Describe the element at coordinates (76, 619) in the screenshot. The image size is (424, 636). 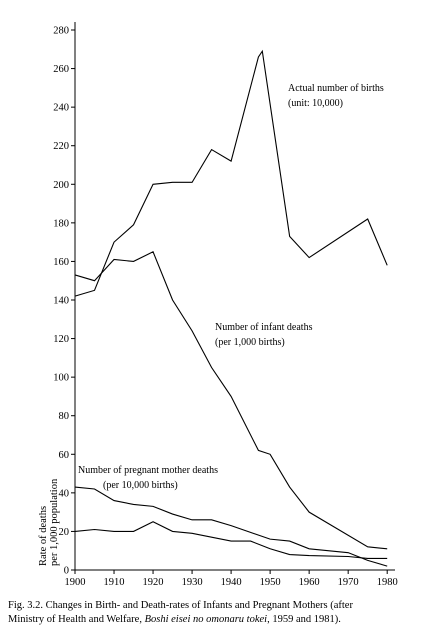
I see `caption-part: Ministry of Health and Welfare,` at that location.